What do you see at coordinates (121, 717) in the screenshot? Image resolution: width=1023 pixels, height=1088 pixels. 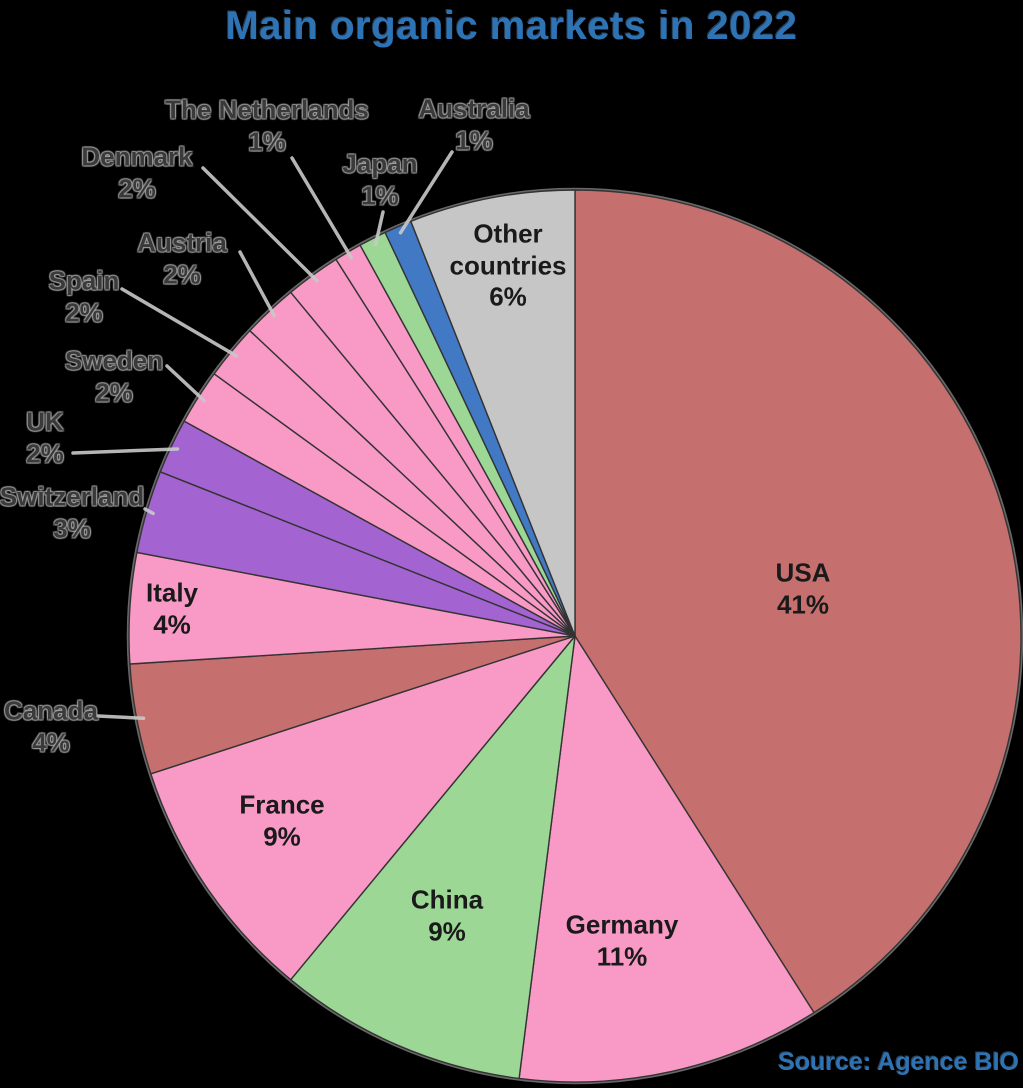 I see `leader-line-canada` at bounding box center [121, 717].